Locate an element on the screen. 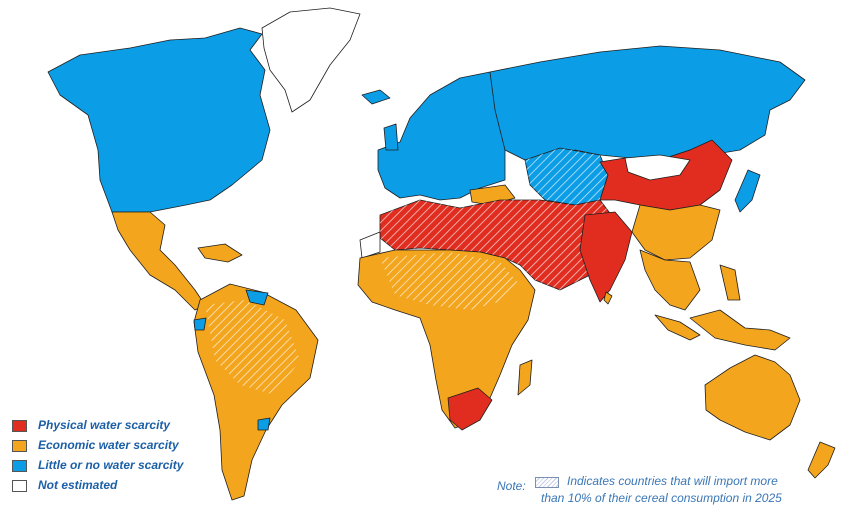 The width and height of the screenshot is (850, 525). legend-swatch-little is located at coordinates (19, 466).